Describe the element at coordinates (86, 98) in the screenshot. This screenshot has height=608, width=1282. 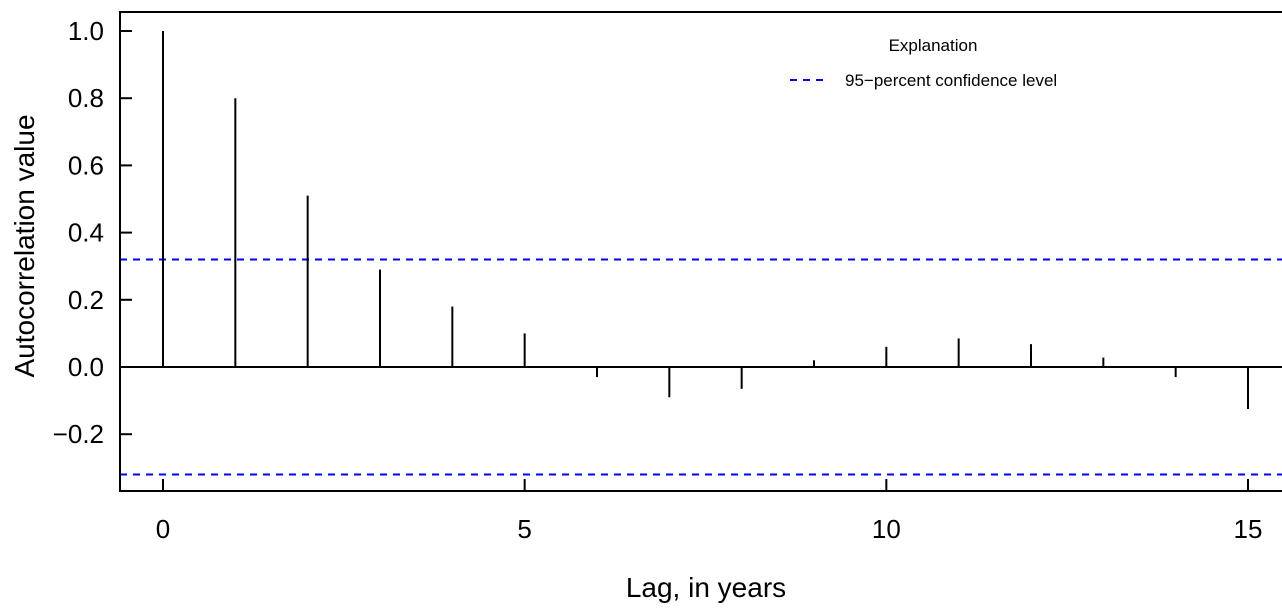
I see `y-tick-label-5: 0.8` at that location.